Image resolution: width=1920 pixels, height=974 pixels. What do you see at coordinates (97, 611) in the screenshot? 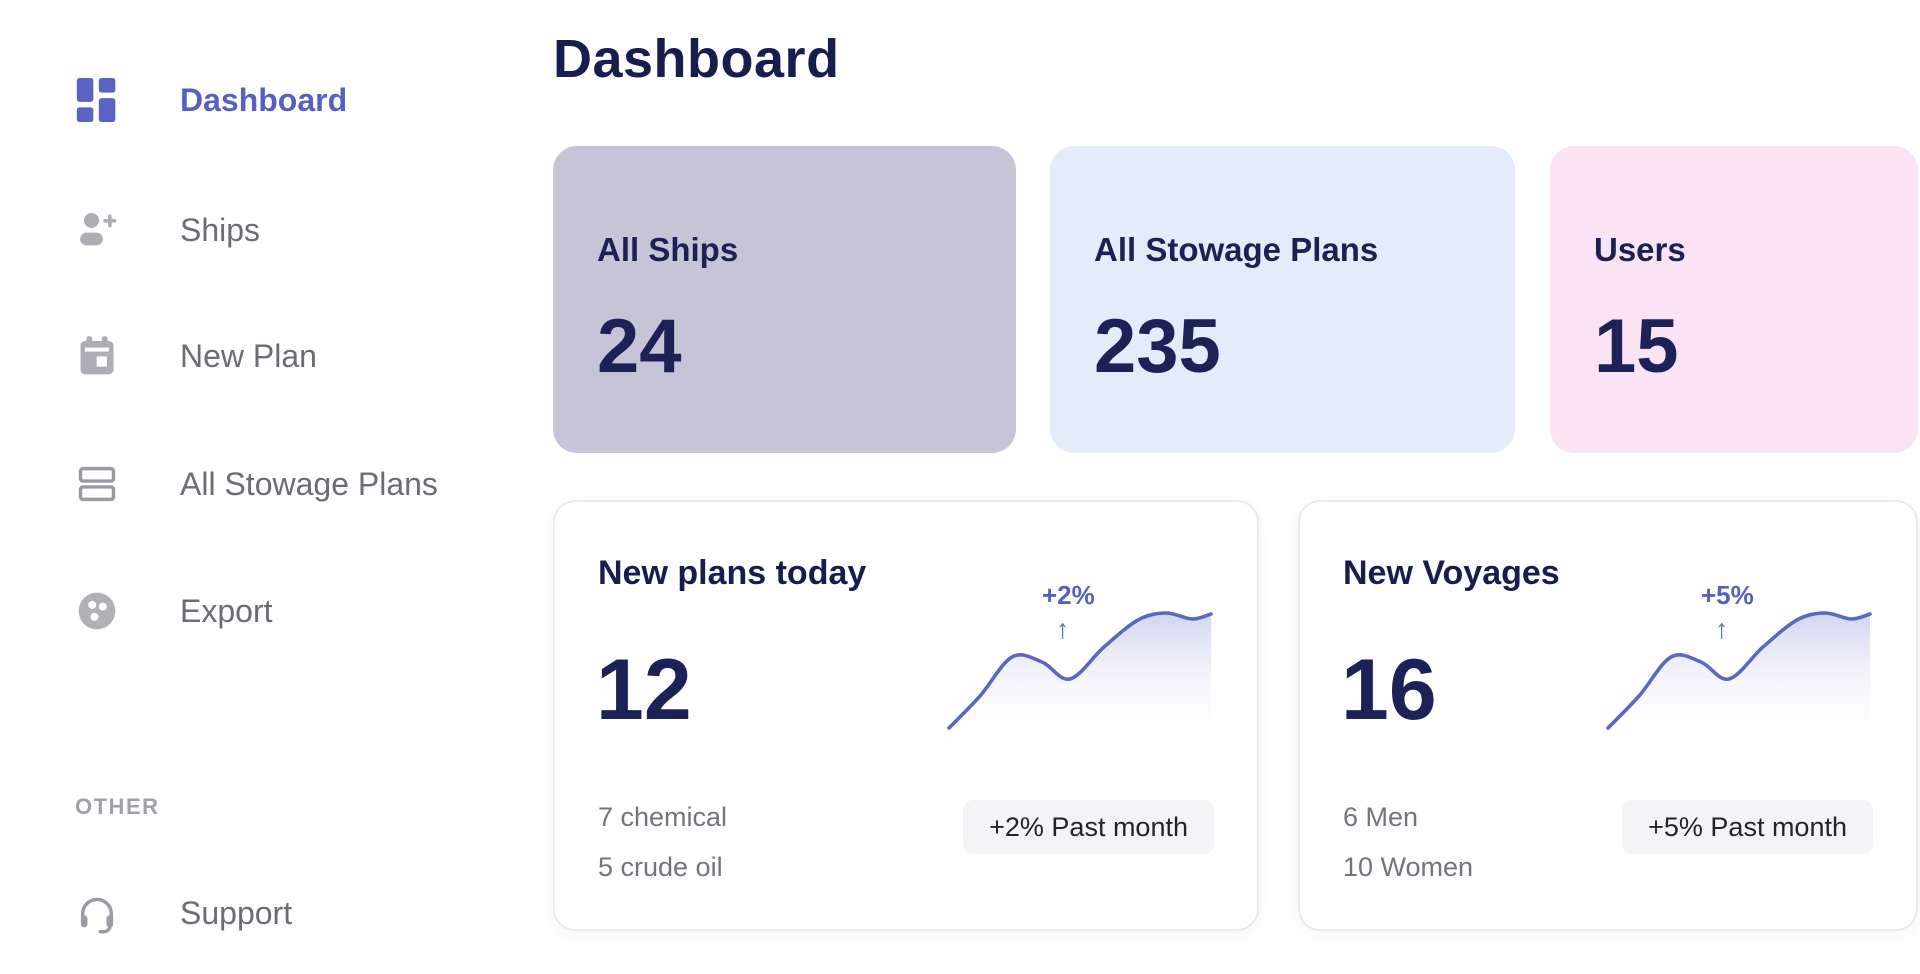
I see `export-ball-icon` at bounding box center [97, 611].